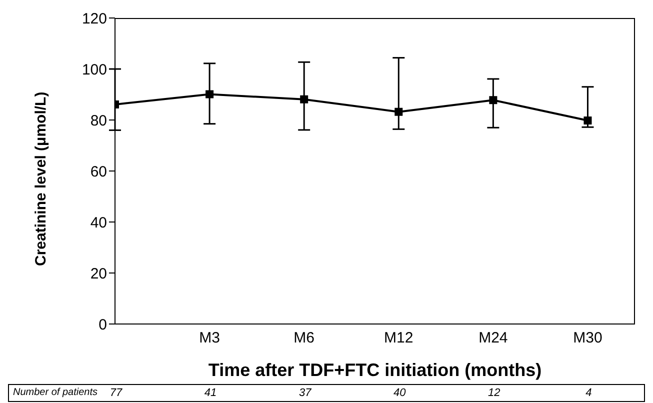  Describe the element at coordinates (375, 370) in the screenshot. I see `x-axis-title: Time after TDF+FTC initiation (months)` at that location.